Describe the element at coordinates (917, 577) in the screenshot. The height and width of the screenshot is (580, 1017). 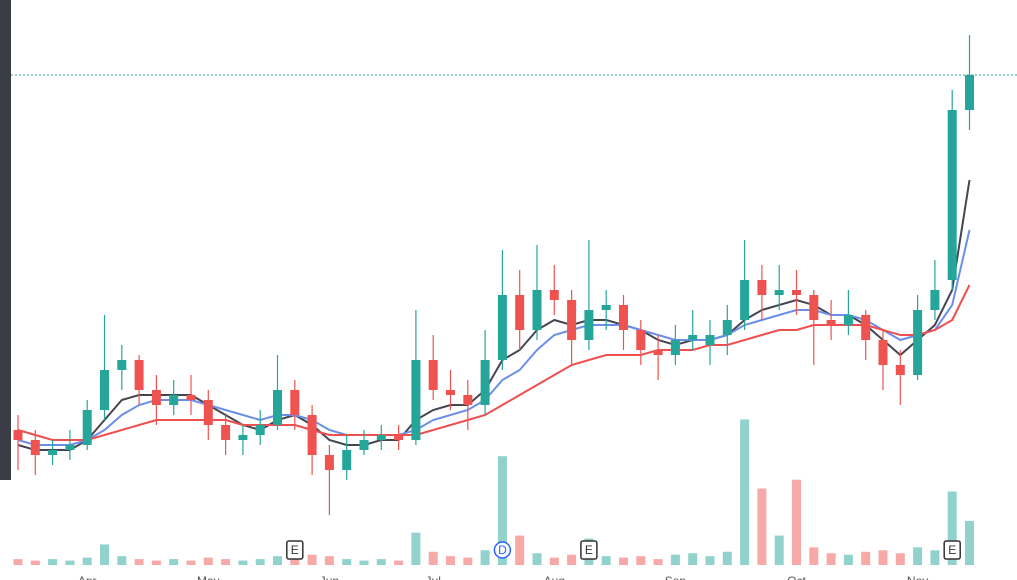
I see `x-tick-label: Nov` at that location.